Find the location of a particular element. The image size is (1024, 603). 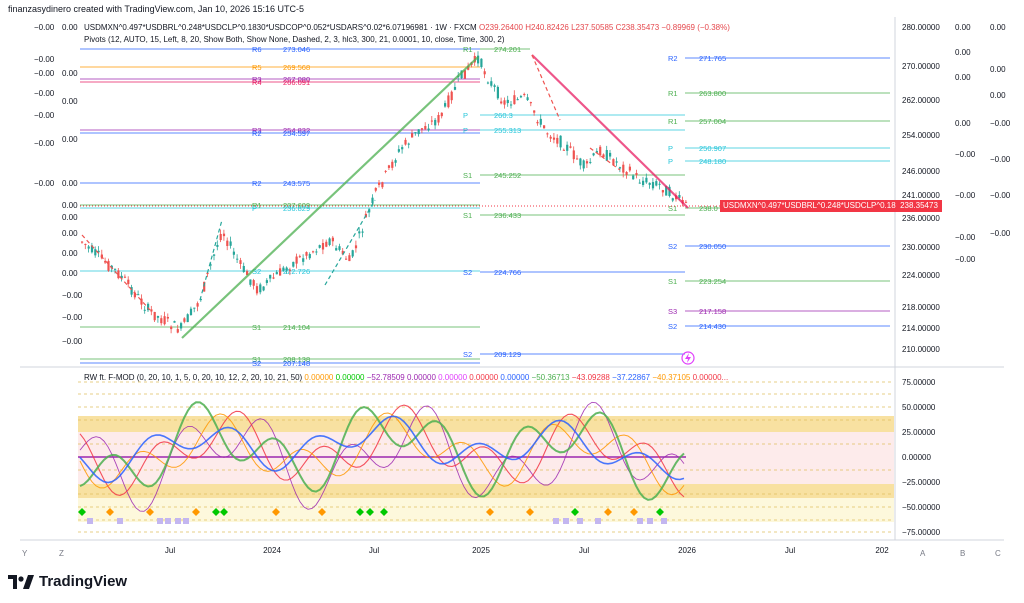

uptrend-line is located at coordinates (330, 197).